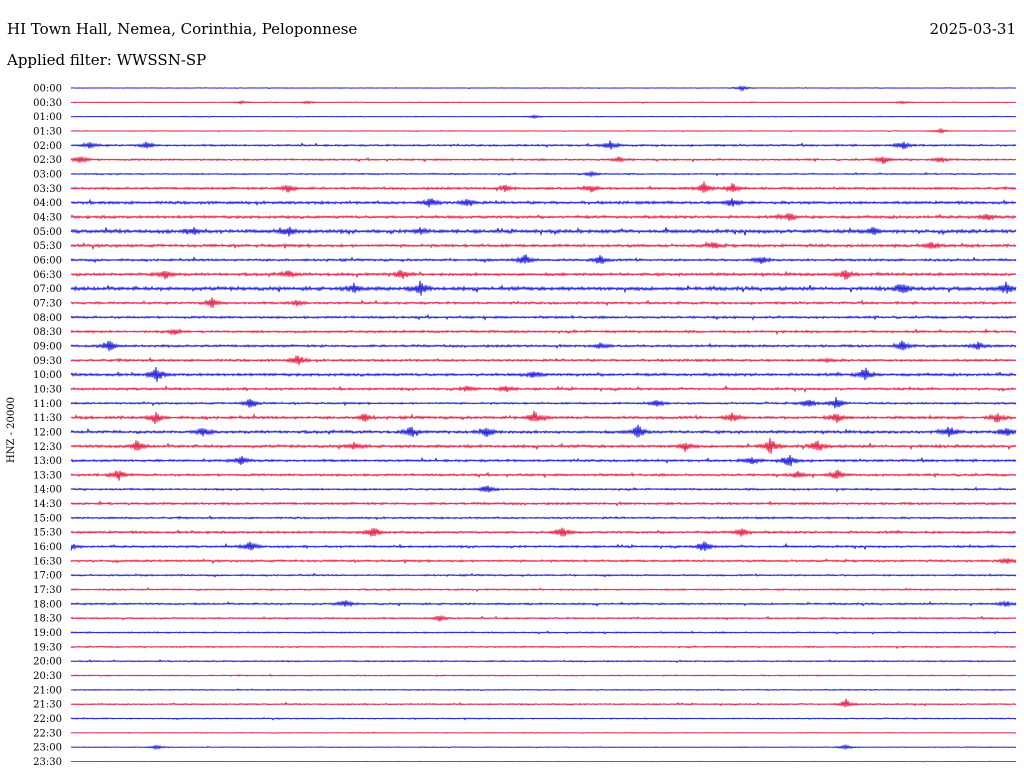 This screenshot has height=780, width=1024. Describe the element at coordinates (47, 748) in the screenshot. I see `time-label: 23:00` at that location.